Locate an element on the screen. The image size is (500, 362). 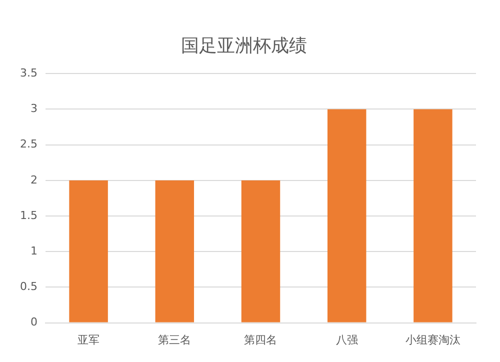
y-tick-label: 0 is located at coordinates (34, 322).